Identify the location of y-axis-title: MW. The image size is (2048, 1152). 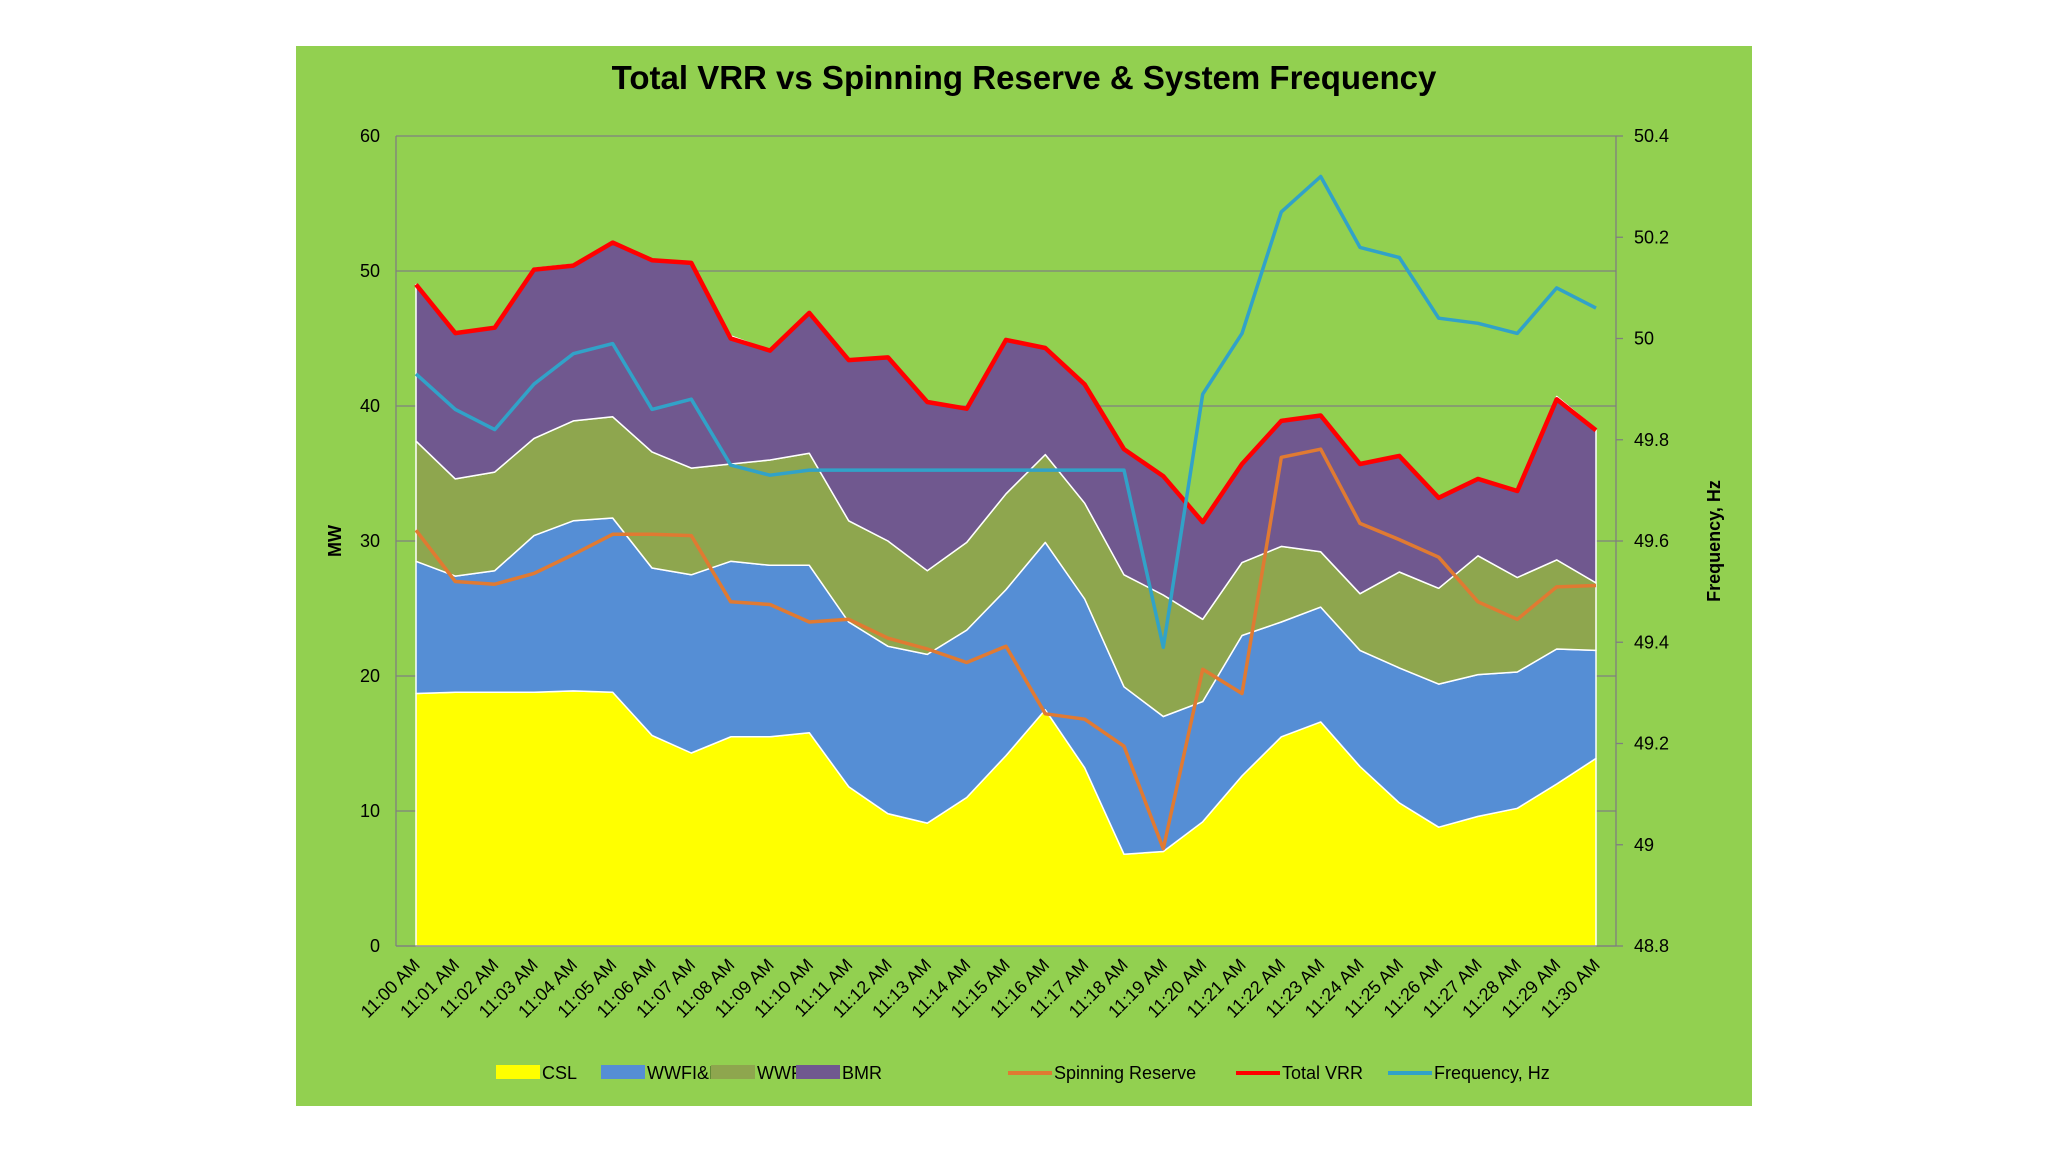
(335, 541).